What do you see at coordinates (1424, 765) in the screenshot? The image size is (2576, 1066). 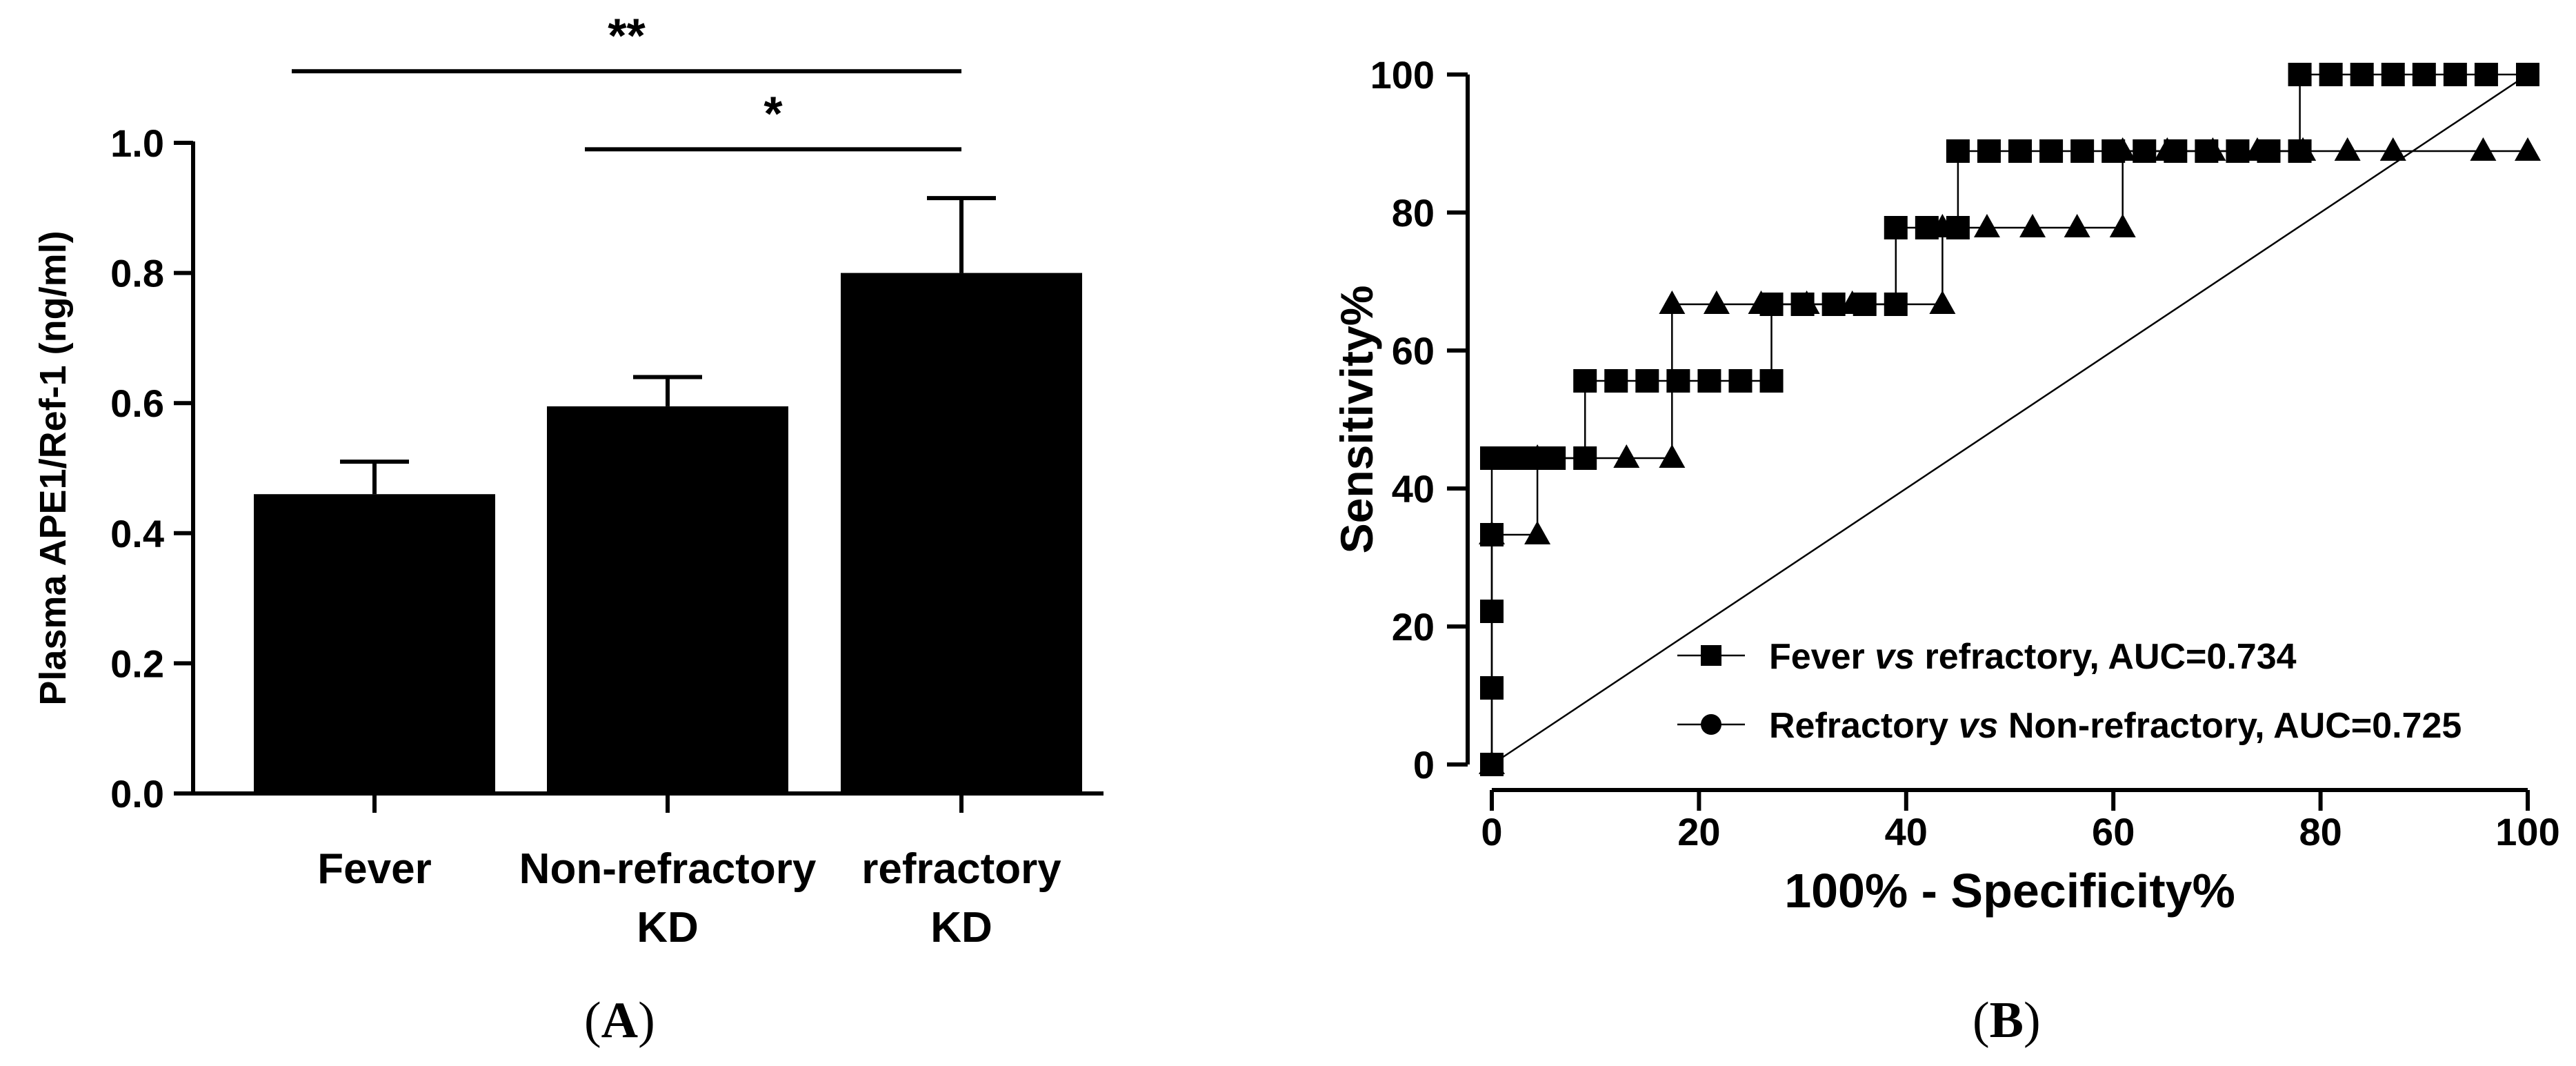 I see `y-tick-label-b: 0` at bounding box center [1424, 765].